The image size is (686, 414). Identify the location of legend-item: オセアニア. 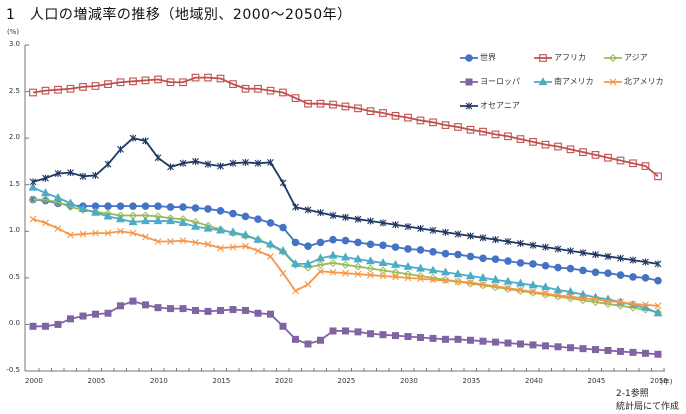
(490, 105).